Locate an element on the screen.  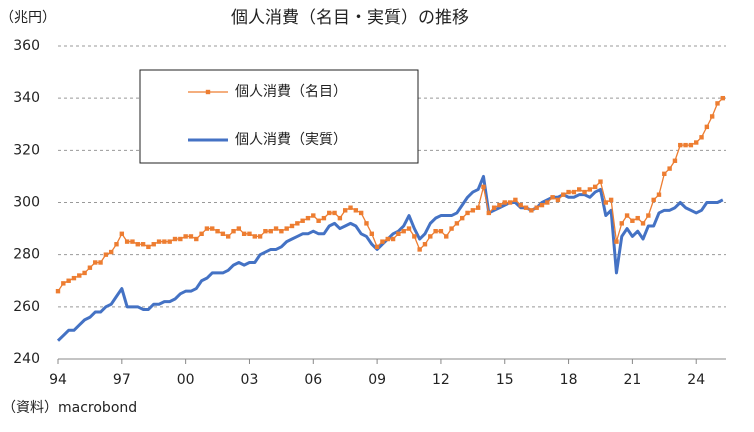
x-tick-label: 15 is located at coordinates (505, 380).